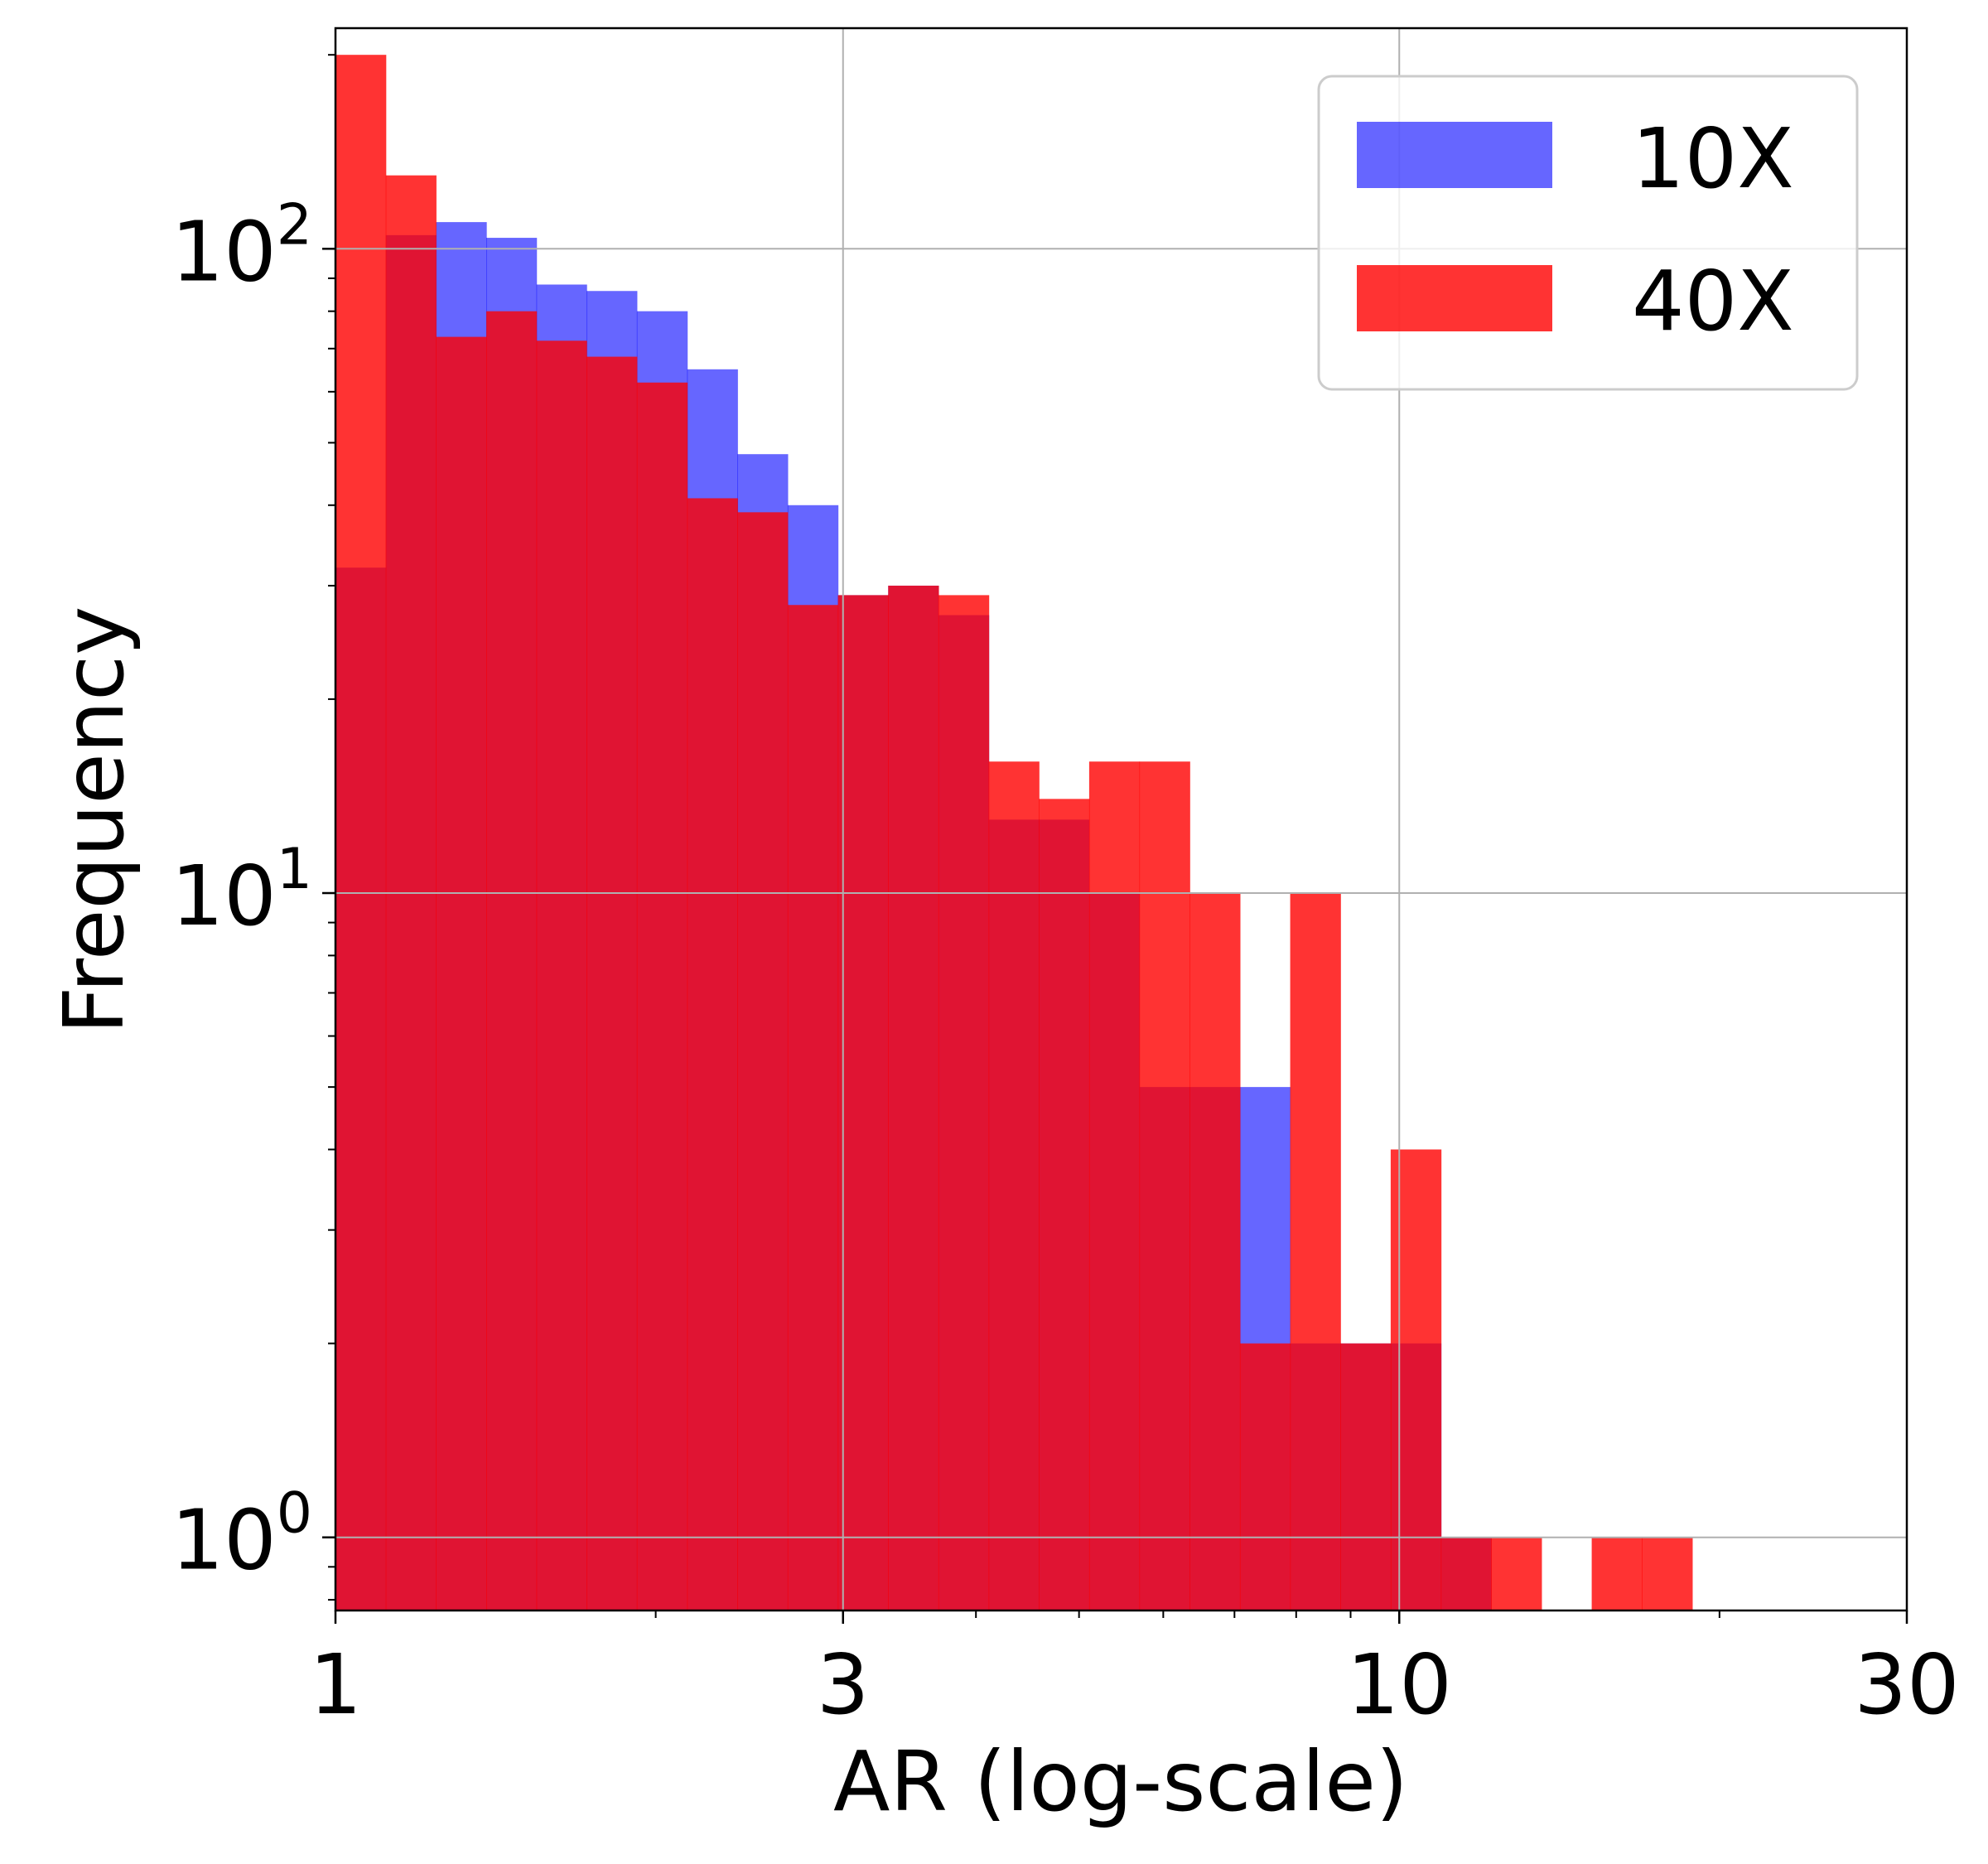 Image resolution: width=1988 pixels, height=1864 pixels. Describe the element at coordinates (1713, 301) in the screenshot. I see `legend-label-40x: 40X` at that location.